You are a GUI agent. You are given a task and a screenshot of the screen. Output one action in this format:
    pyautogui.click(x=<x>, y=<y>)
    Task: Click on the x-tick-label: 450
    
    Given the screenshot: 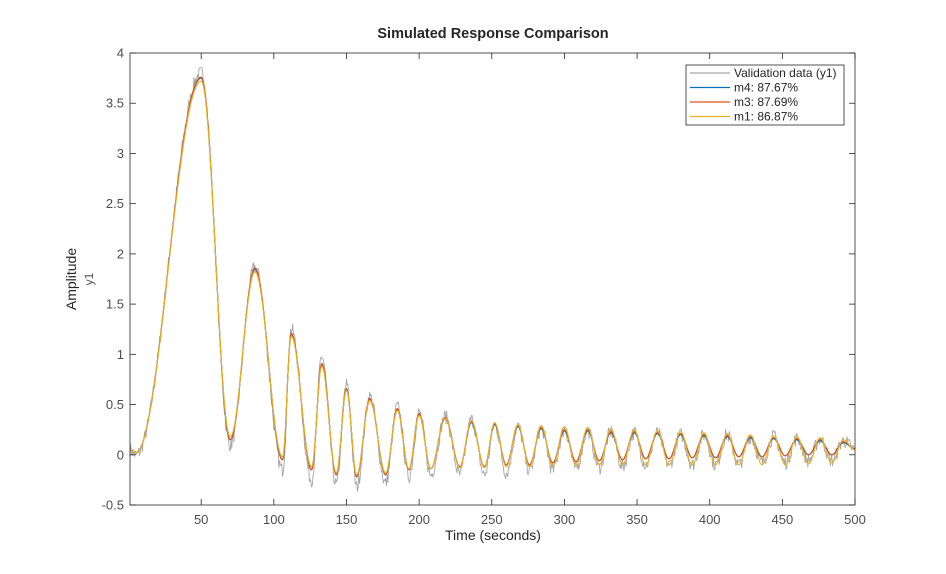 What is the action you would take?
    pyautogui.click(x=783, y=519)
    